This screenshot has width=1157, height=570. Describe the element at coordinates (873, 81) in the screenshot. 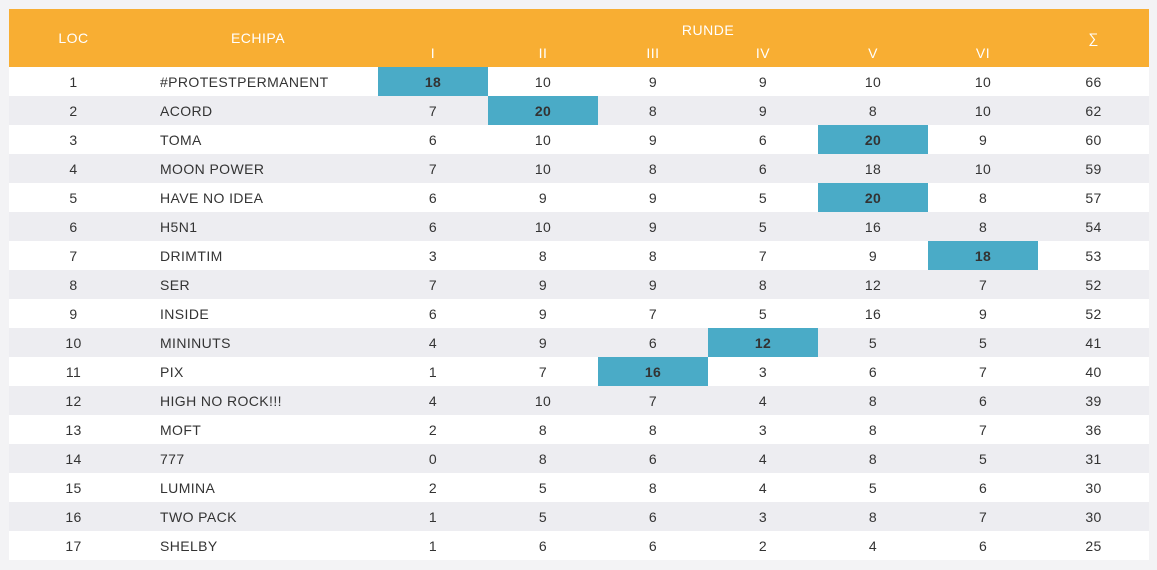

I see `cell-round-5: 10` at that location.